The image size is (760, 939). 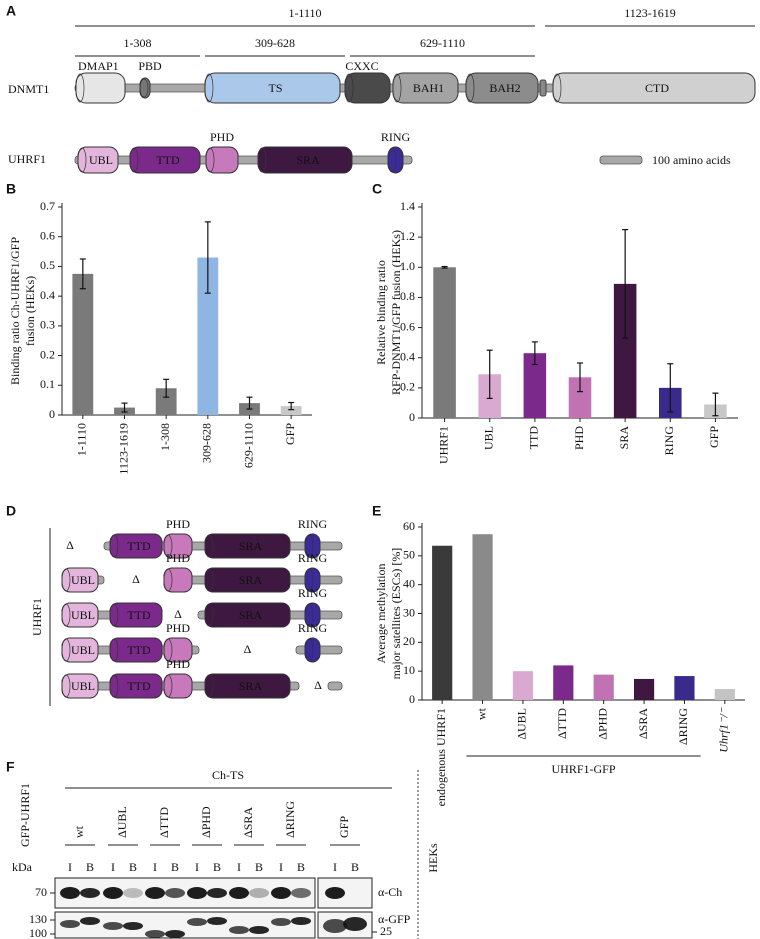 What do you see at coordinates (407, 296) in the screenshot?
I see `y-tick-label: 0.8` at bounding box center [407, 296].